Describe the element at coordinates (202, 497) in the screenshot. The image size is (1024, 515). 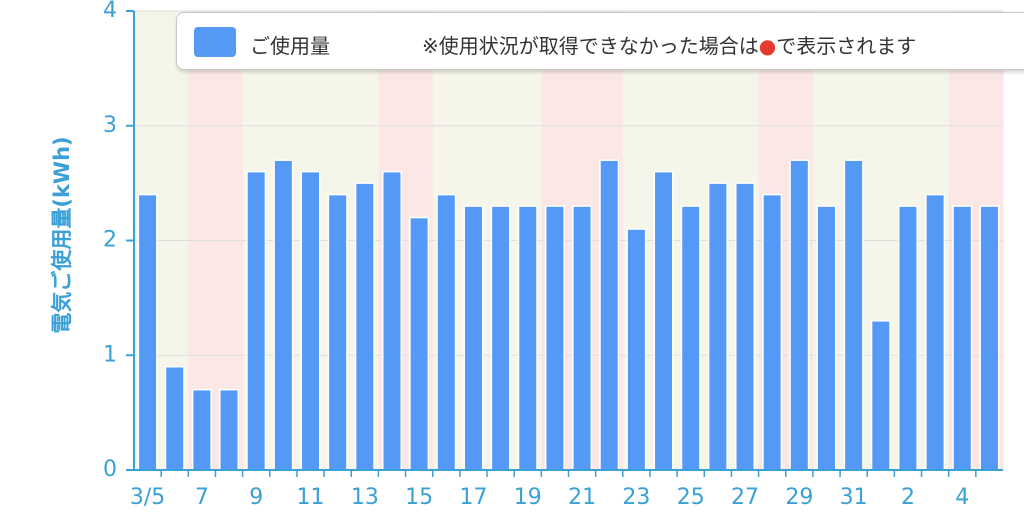
I see `x-tick-label: 7` at that location.